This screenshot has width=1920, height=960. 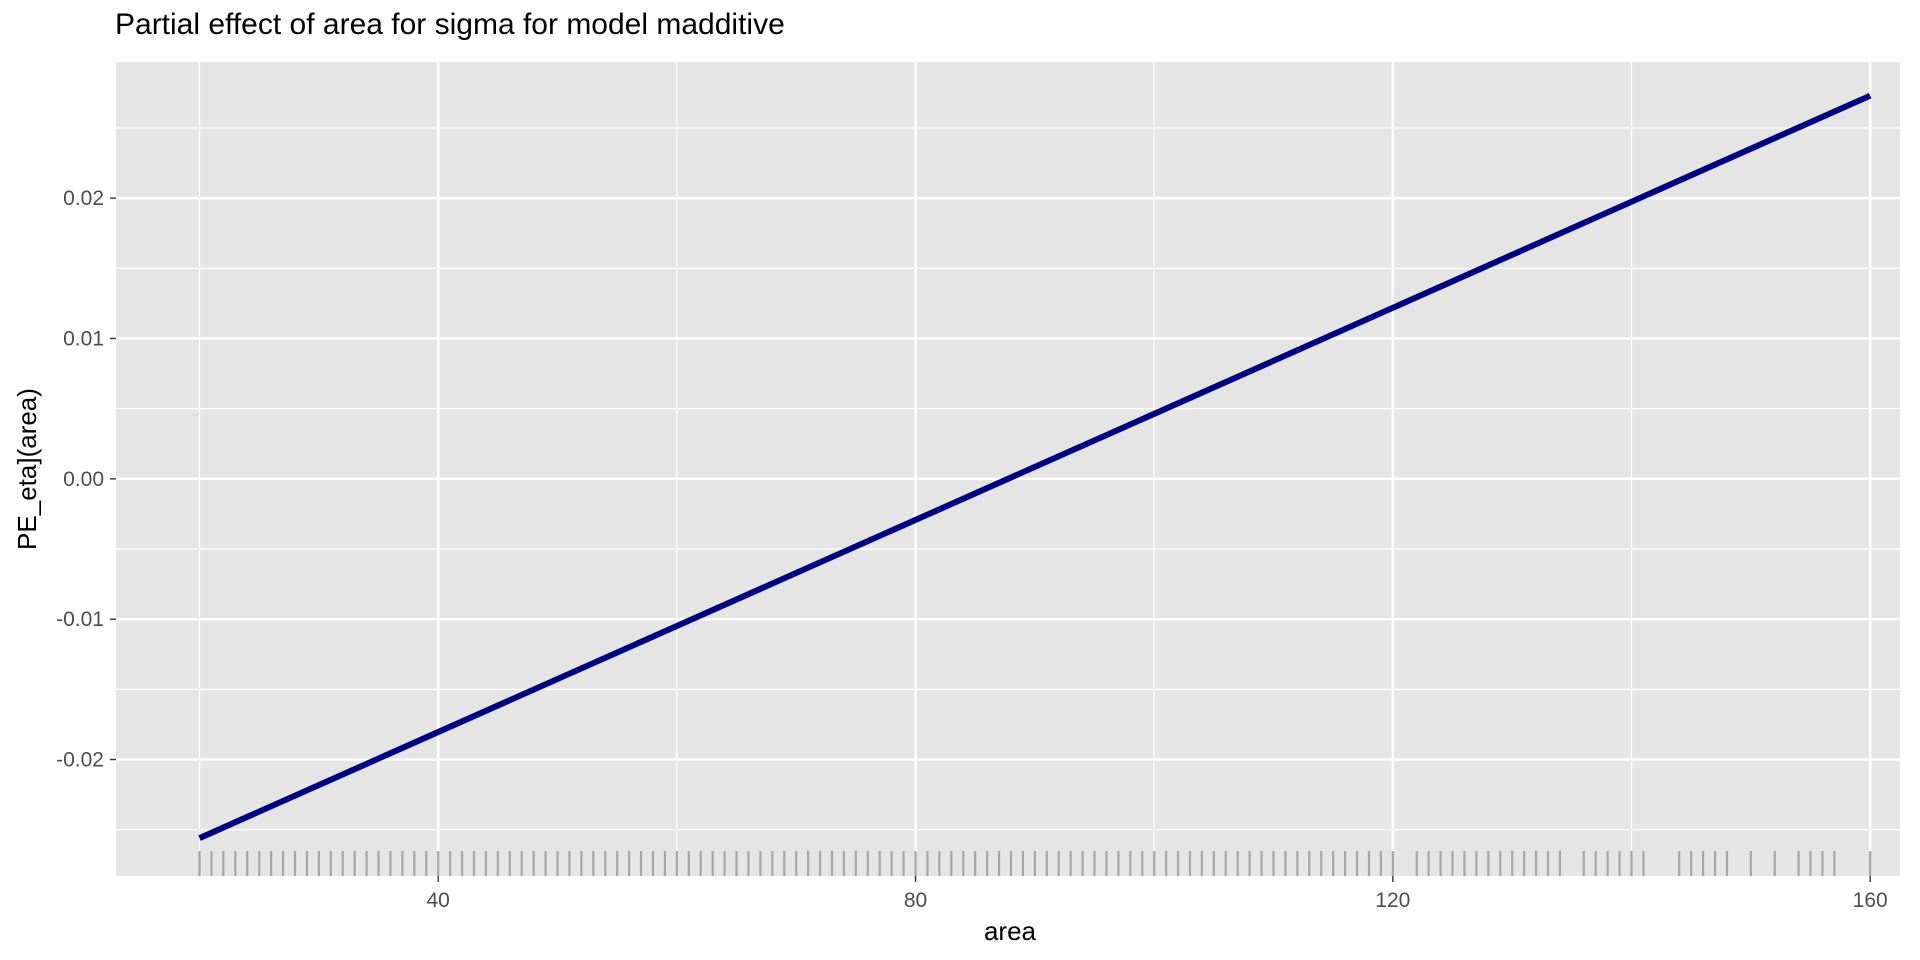 What do you see at coordinates (915, 900) in the screenshot?
I see `x-tick-label: 80` at bounding box center [915, 900].